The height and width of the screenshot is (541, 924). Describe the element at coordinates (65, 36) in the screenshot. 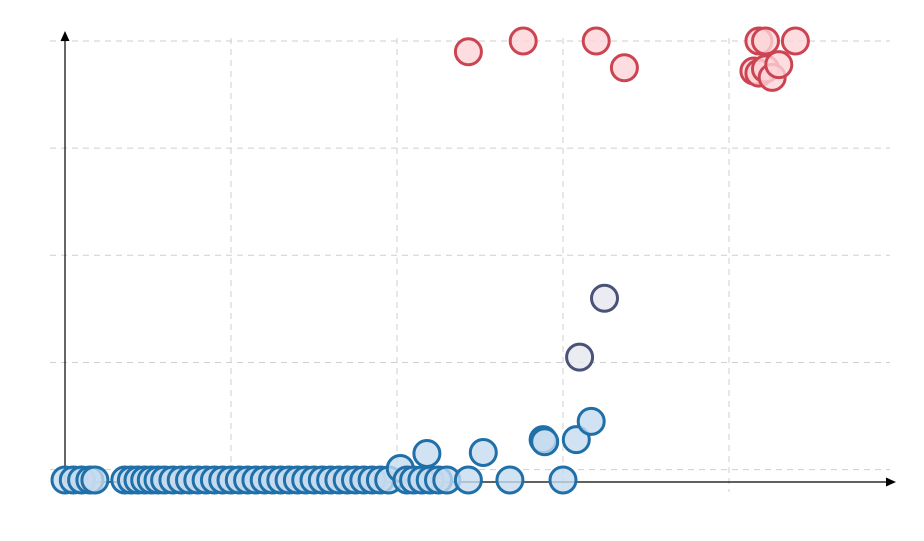

I see `y-axis-arrowhead` at that location.